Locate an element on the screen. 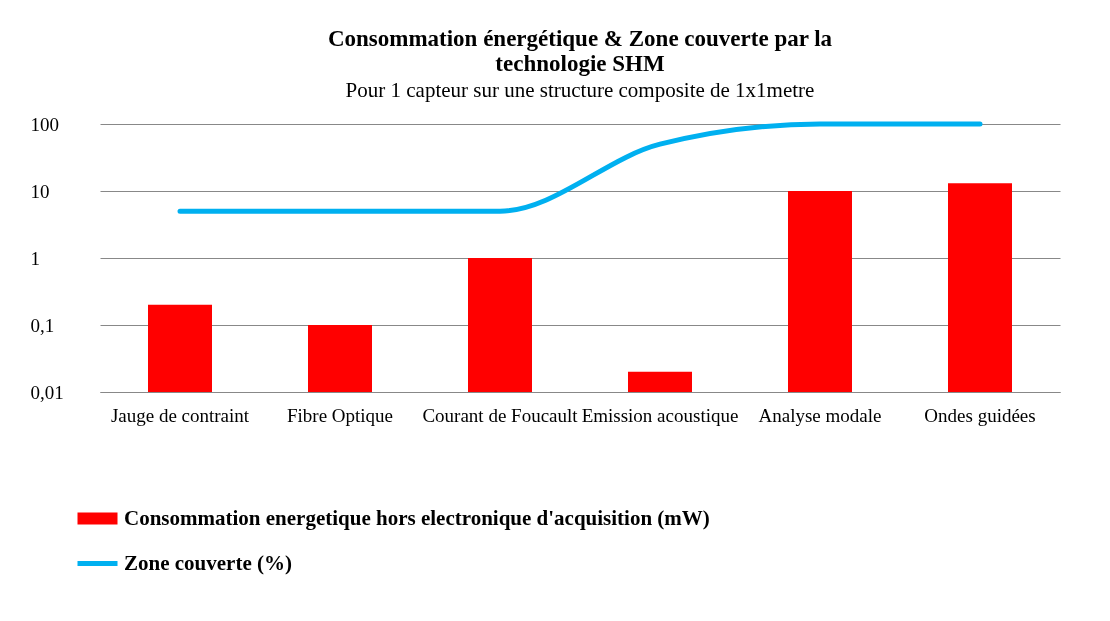 The width and height of the screenshot is (1110, 621). legend-label: Consommation energetique hors electronique d'acquisition (mW) is located at coordinates (417, 517).